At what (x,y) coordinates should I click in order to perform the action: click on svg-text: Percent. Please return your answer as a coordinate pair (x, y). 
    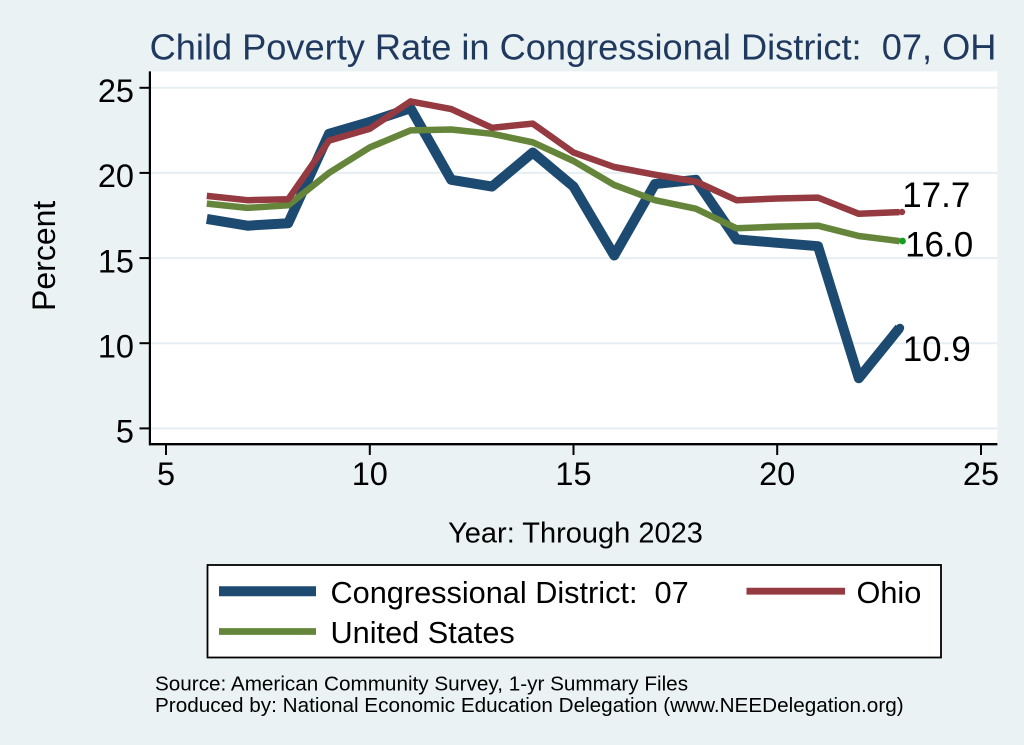
    Looking at the image, I should click on (44, 256).